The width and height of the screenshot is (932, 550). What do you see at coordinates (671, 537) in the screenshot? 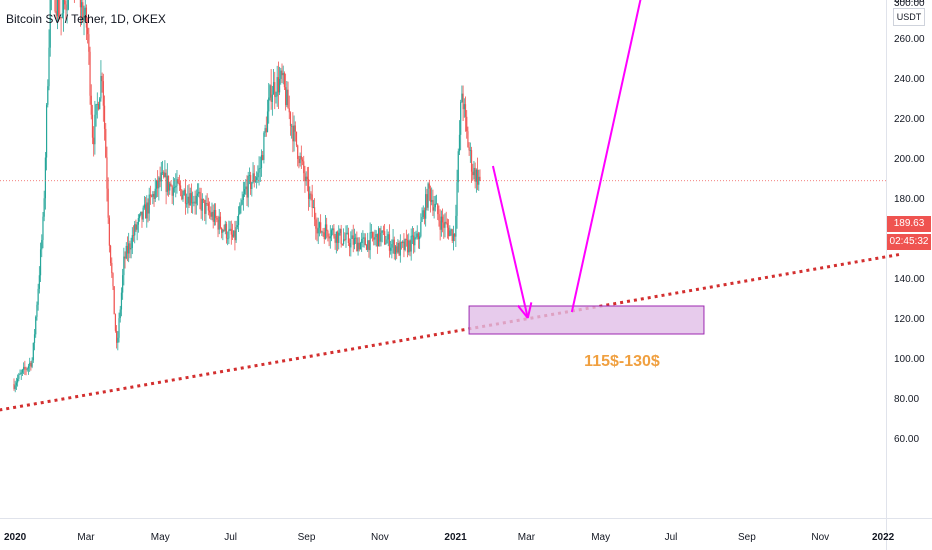
I see `time-axis-label: Jul` at bounding box center [671, 537].